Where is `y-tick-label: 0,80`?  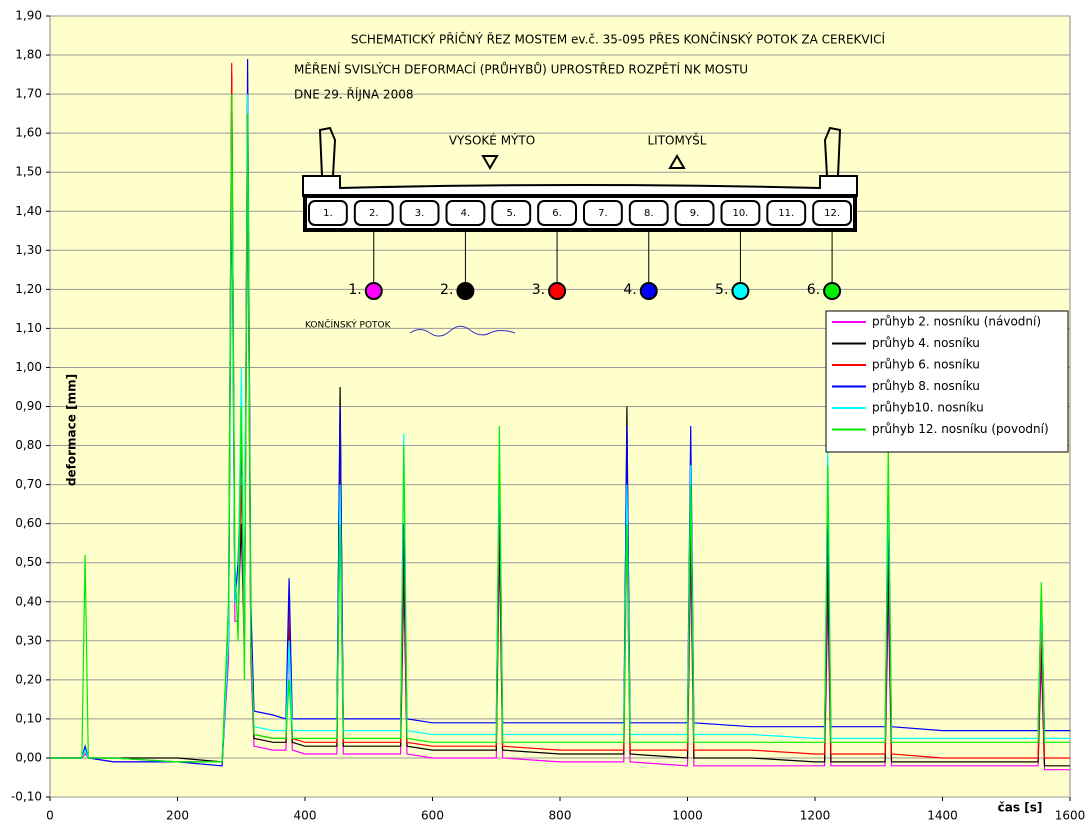 y-tick-label: 0,80 is located at coordinates (28, 445).